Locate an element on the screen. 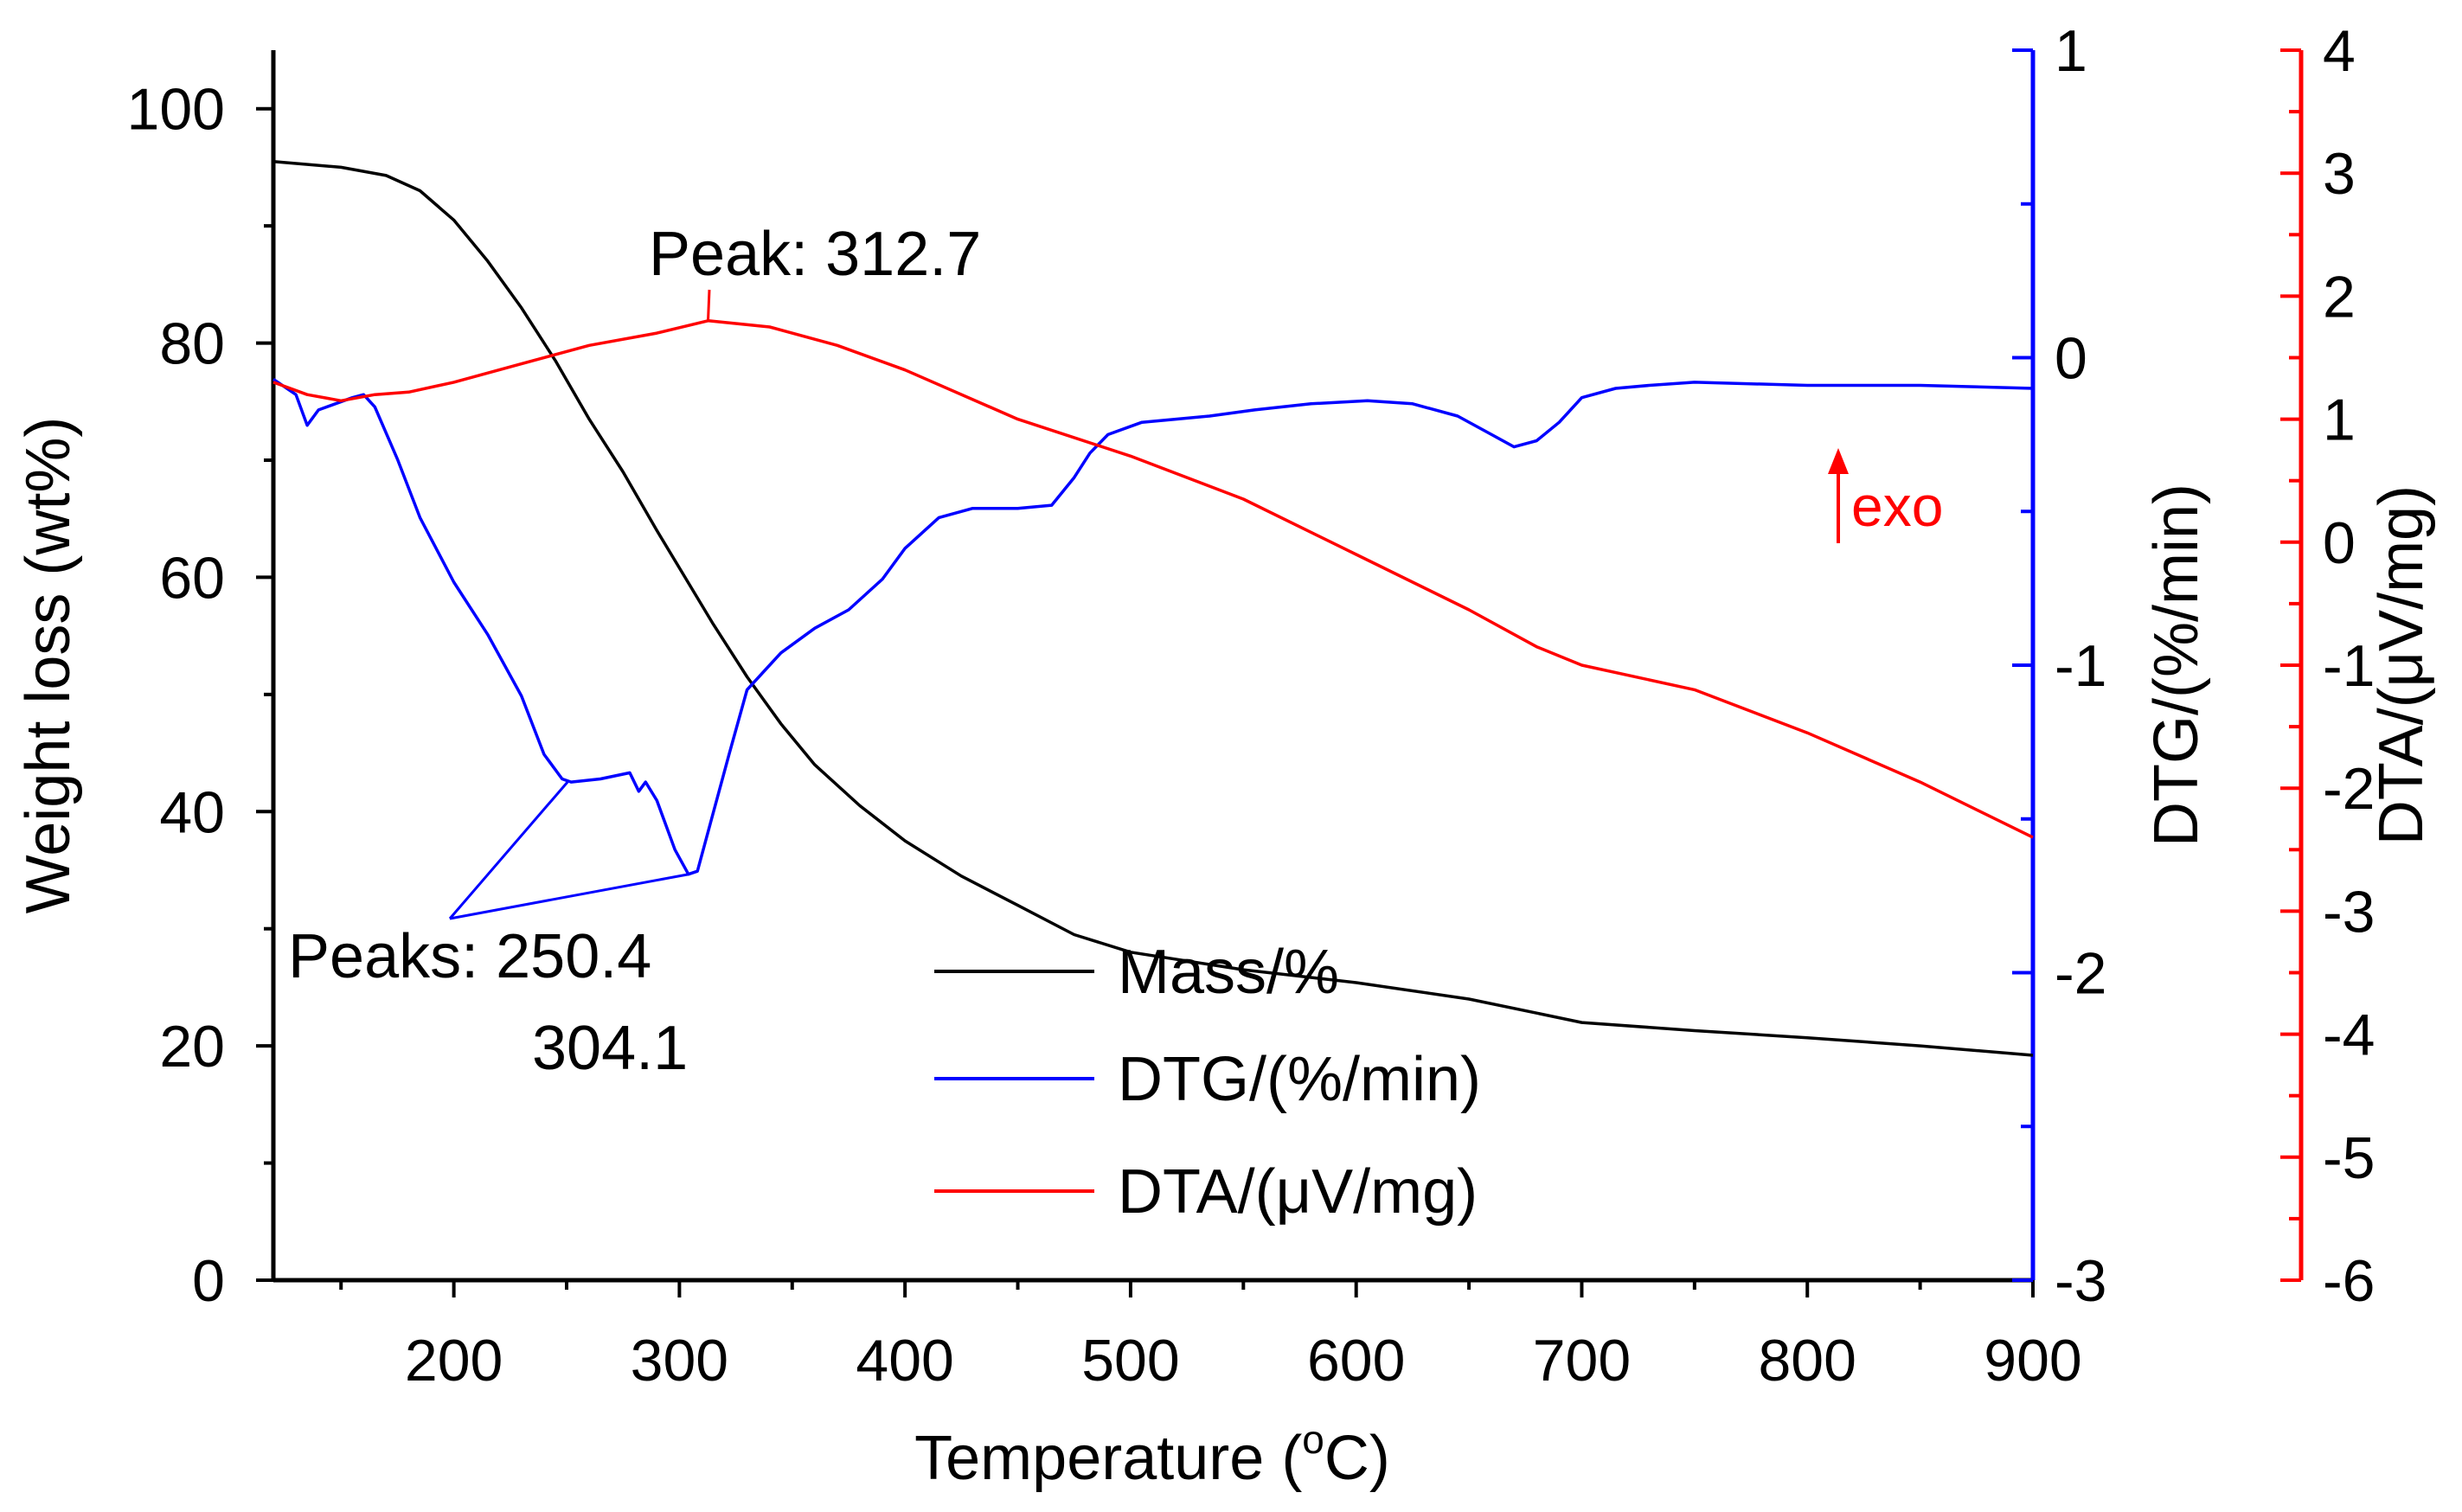 This screenshot has height=1512, width=2462. mass-tick-label: 20 is located at coordinates (192, 1047).